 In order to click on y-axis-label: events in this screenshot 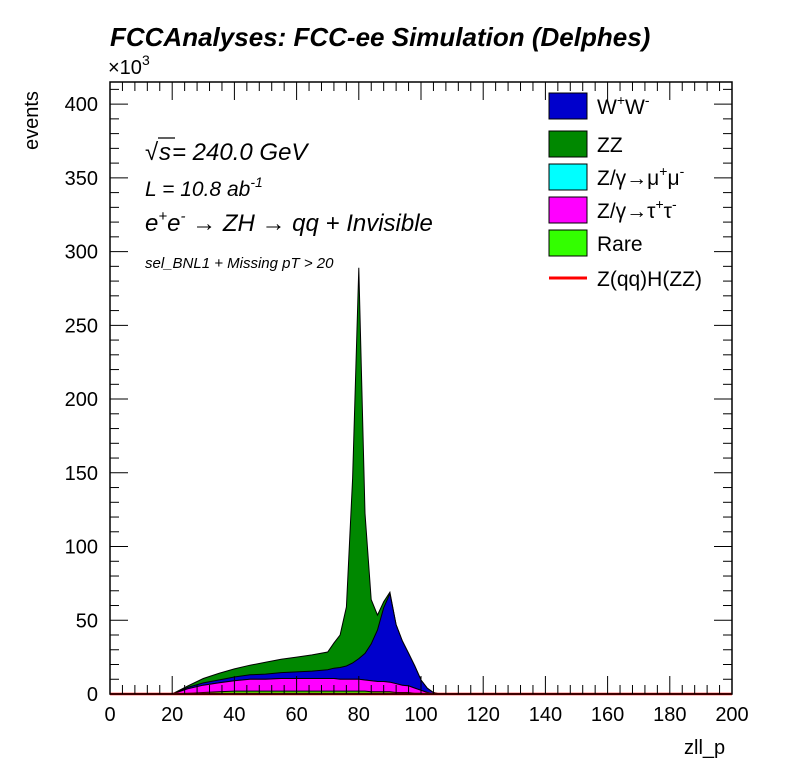, I will do `click(32, 120)`.